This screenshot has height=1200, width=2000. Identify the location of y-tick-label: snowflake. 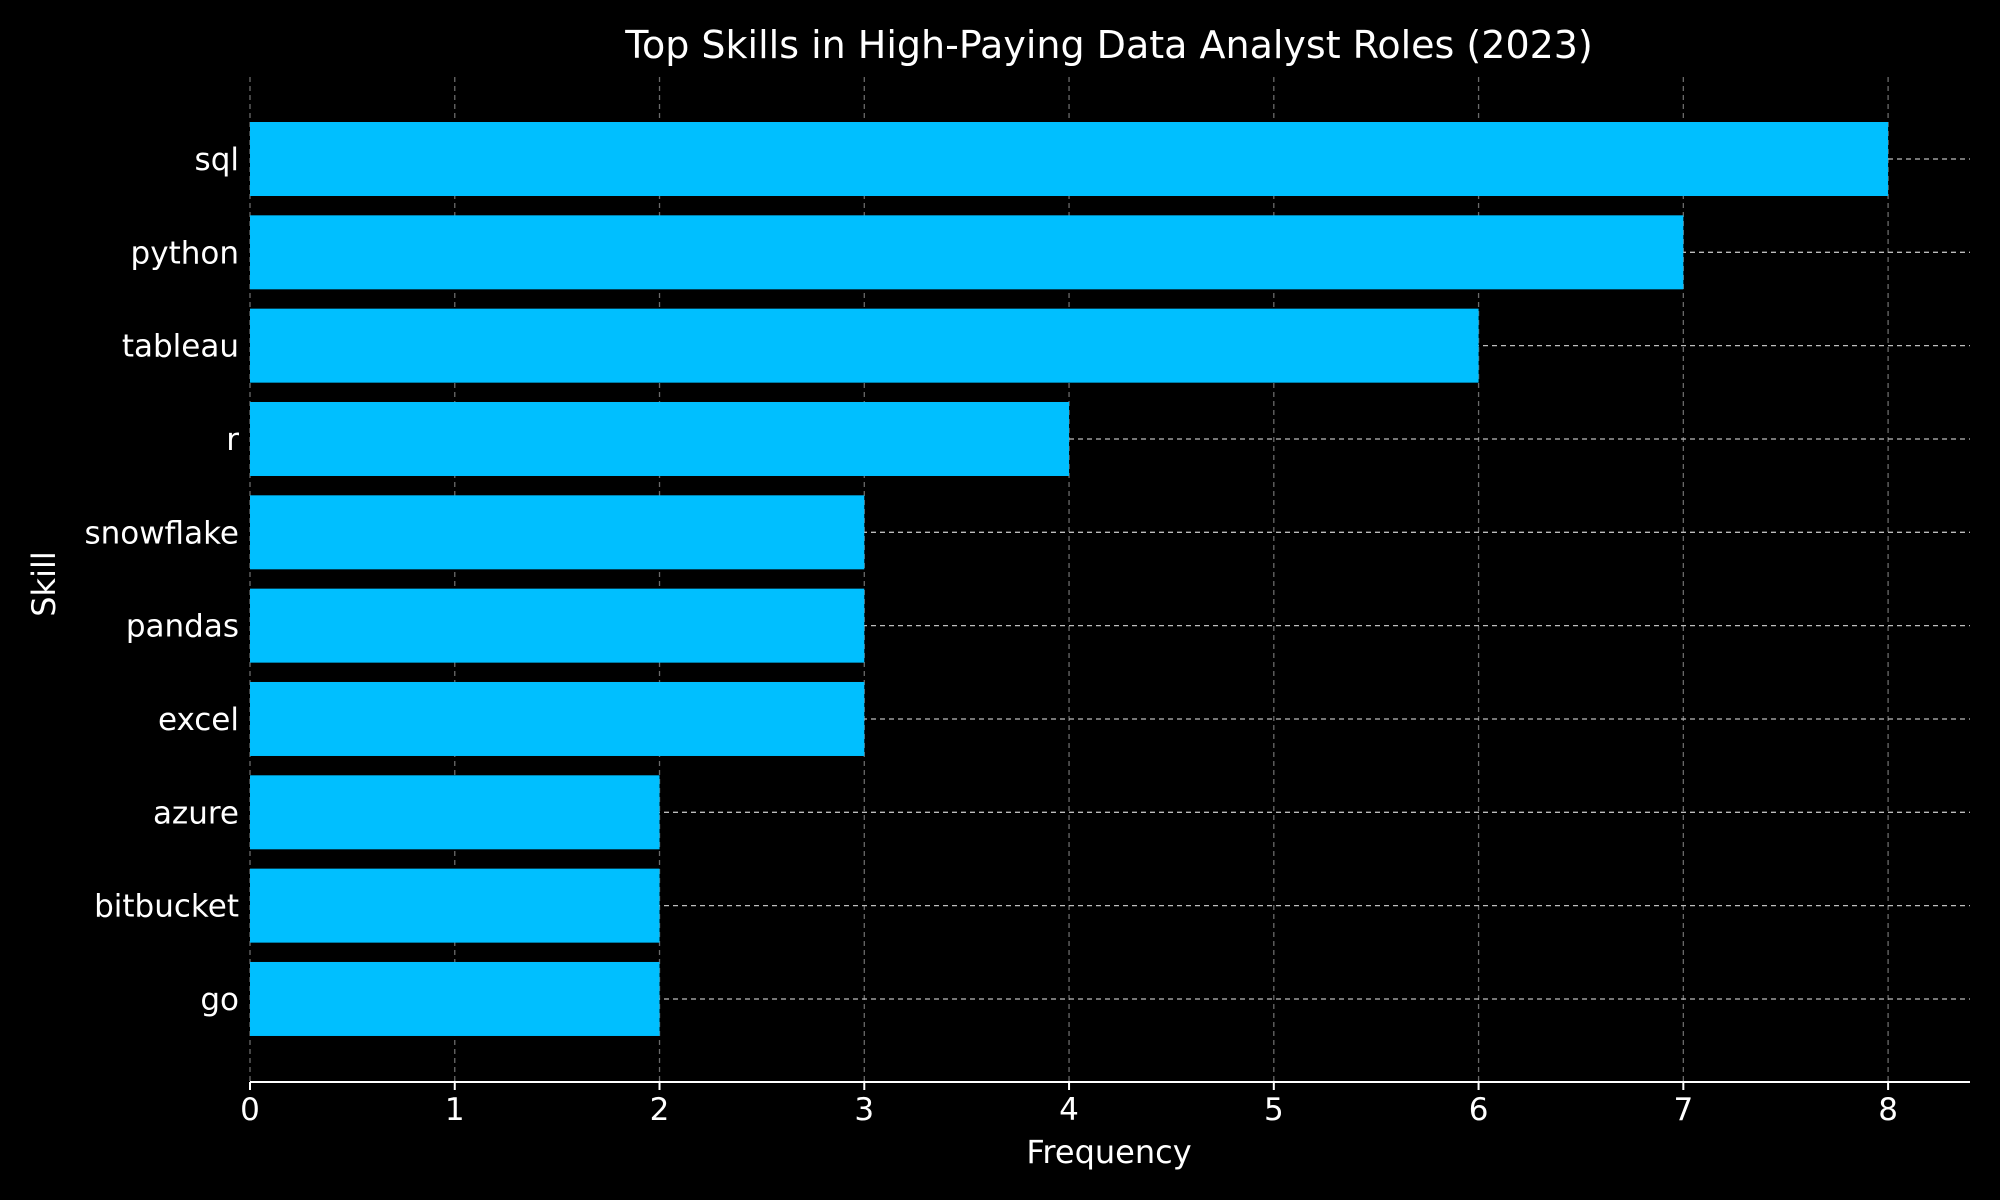
(161, 533).